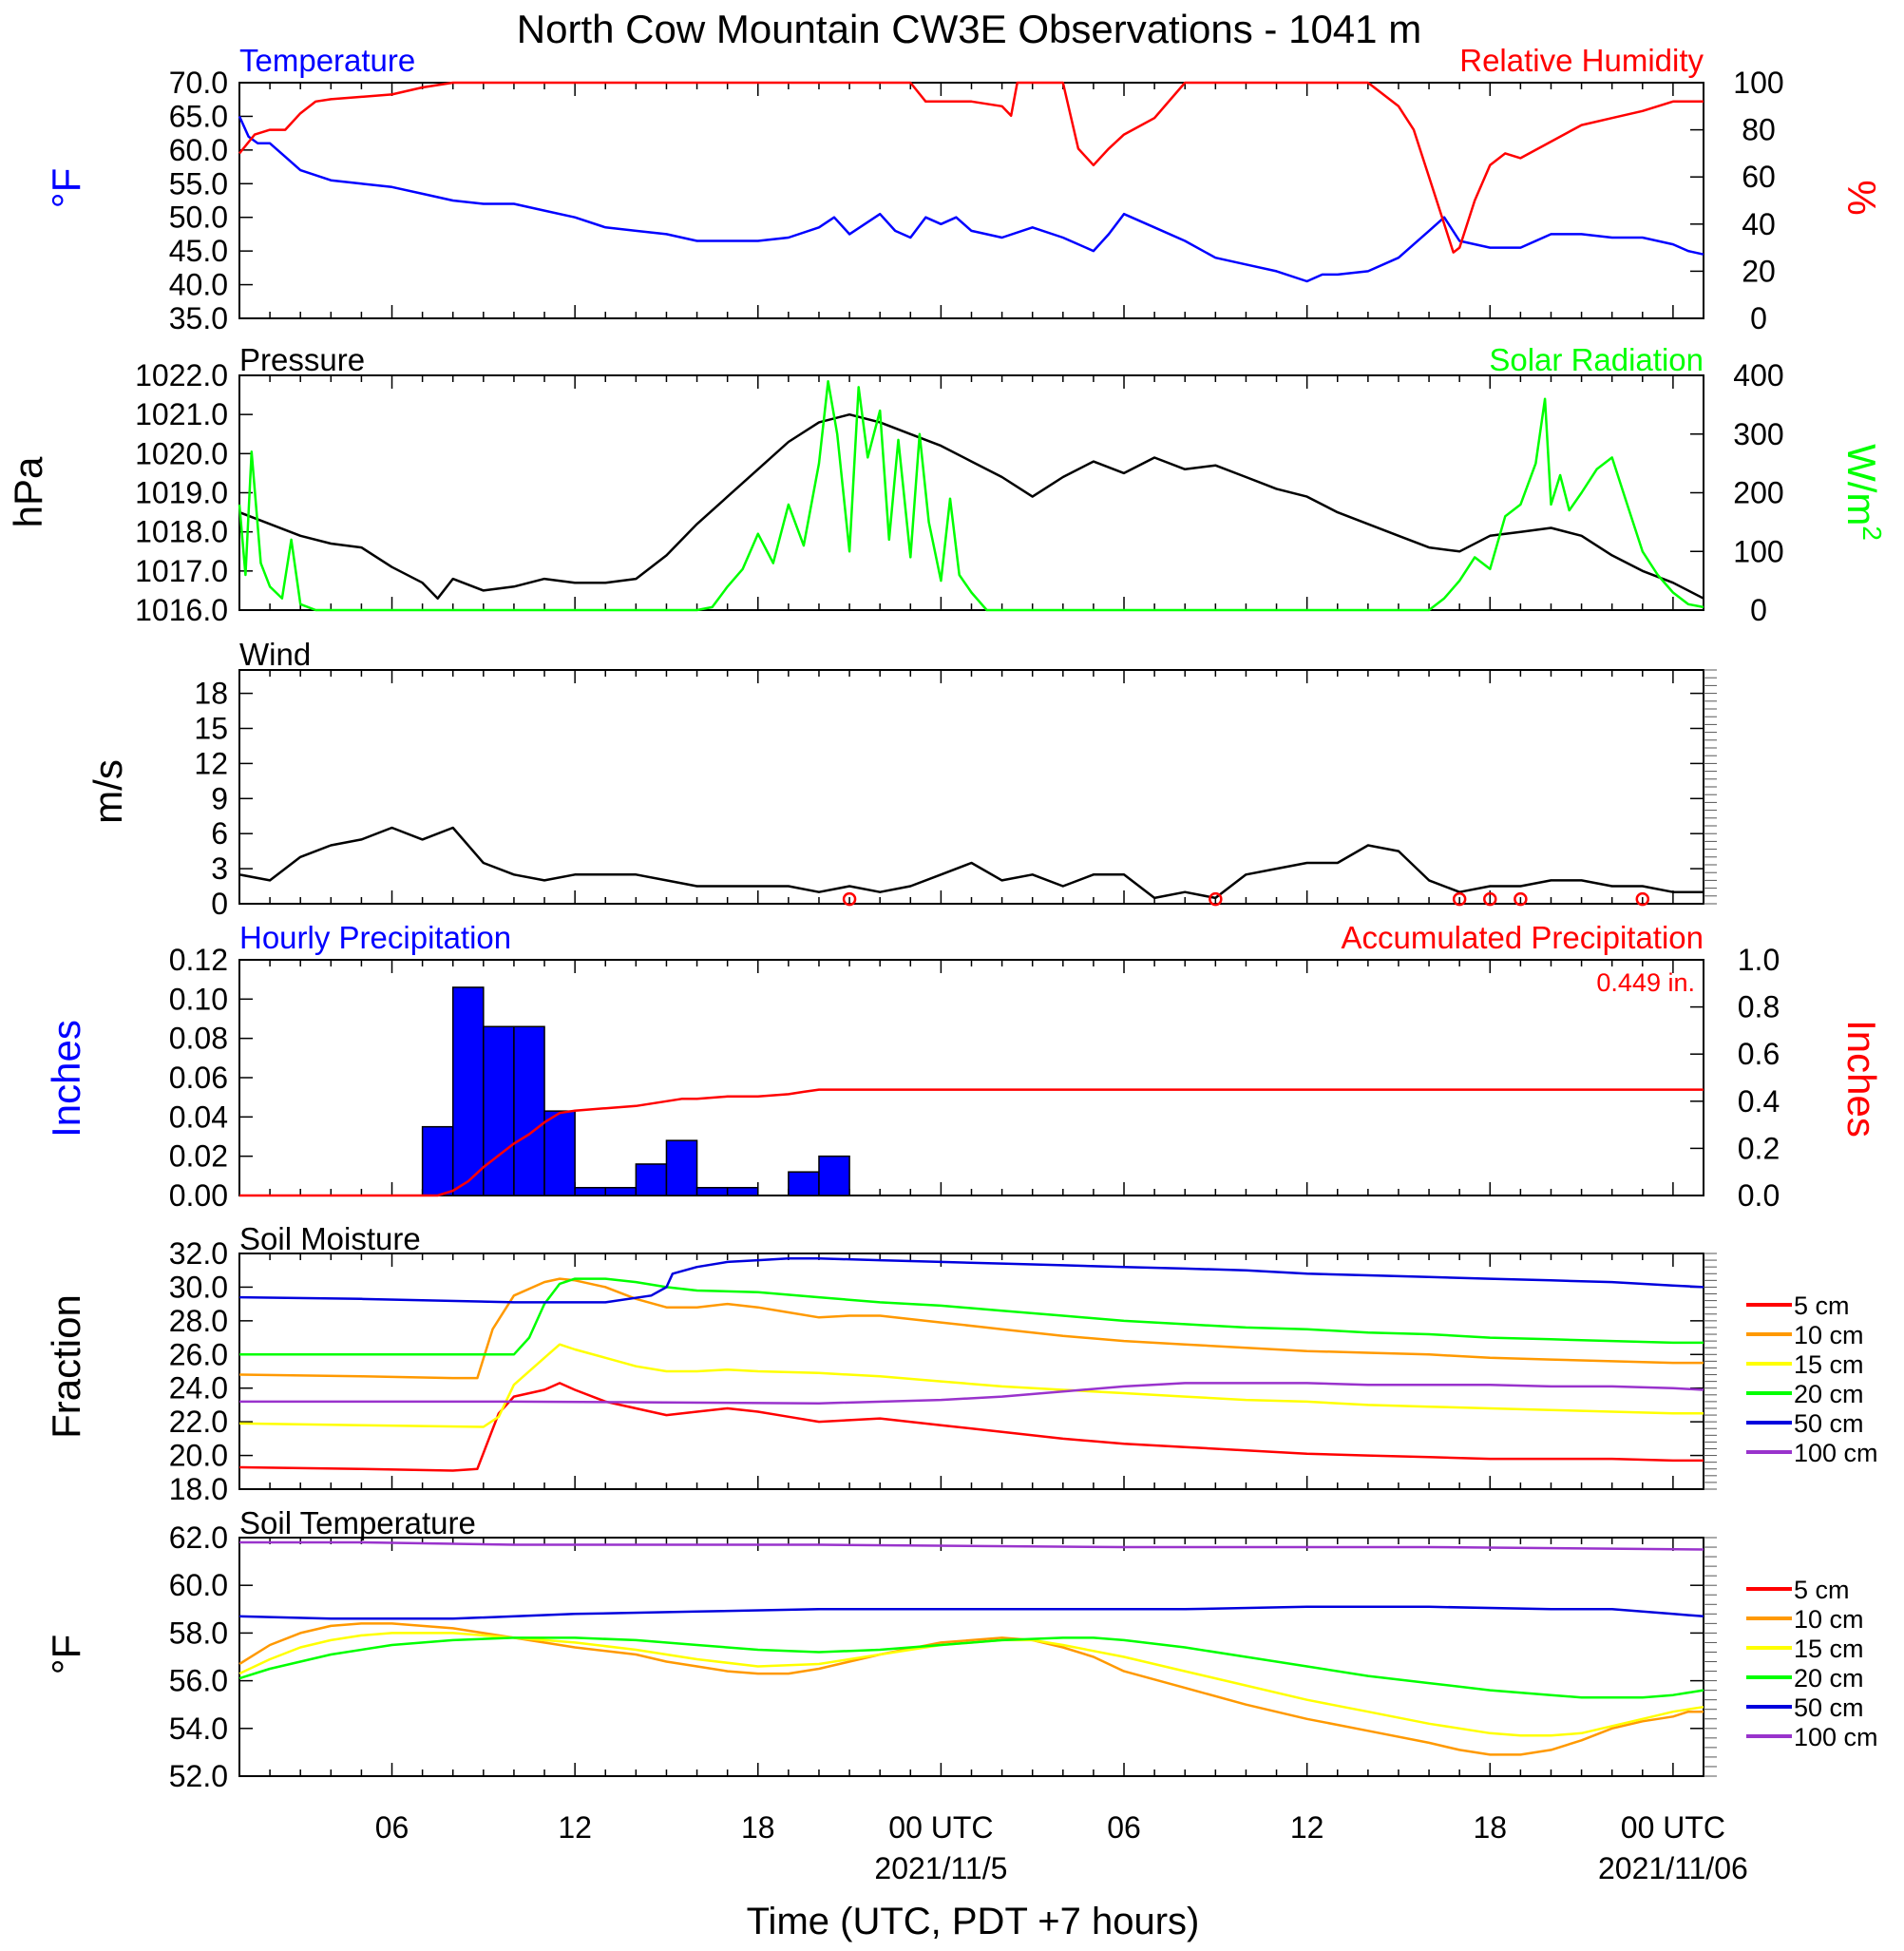 This screenshot has width=1904, height=1951. What do you see at coordinates (108, 792) in the screenshot?
I see `ylabel-left: m/s` at bounding box center [108, 792].